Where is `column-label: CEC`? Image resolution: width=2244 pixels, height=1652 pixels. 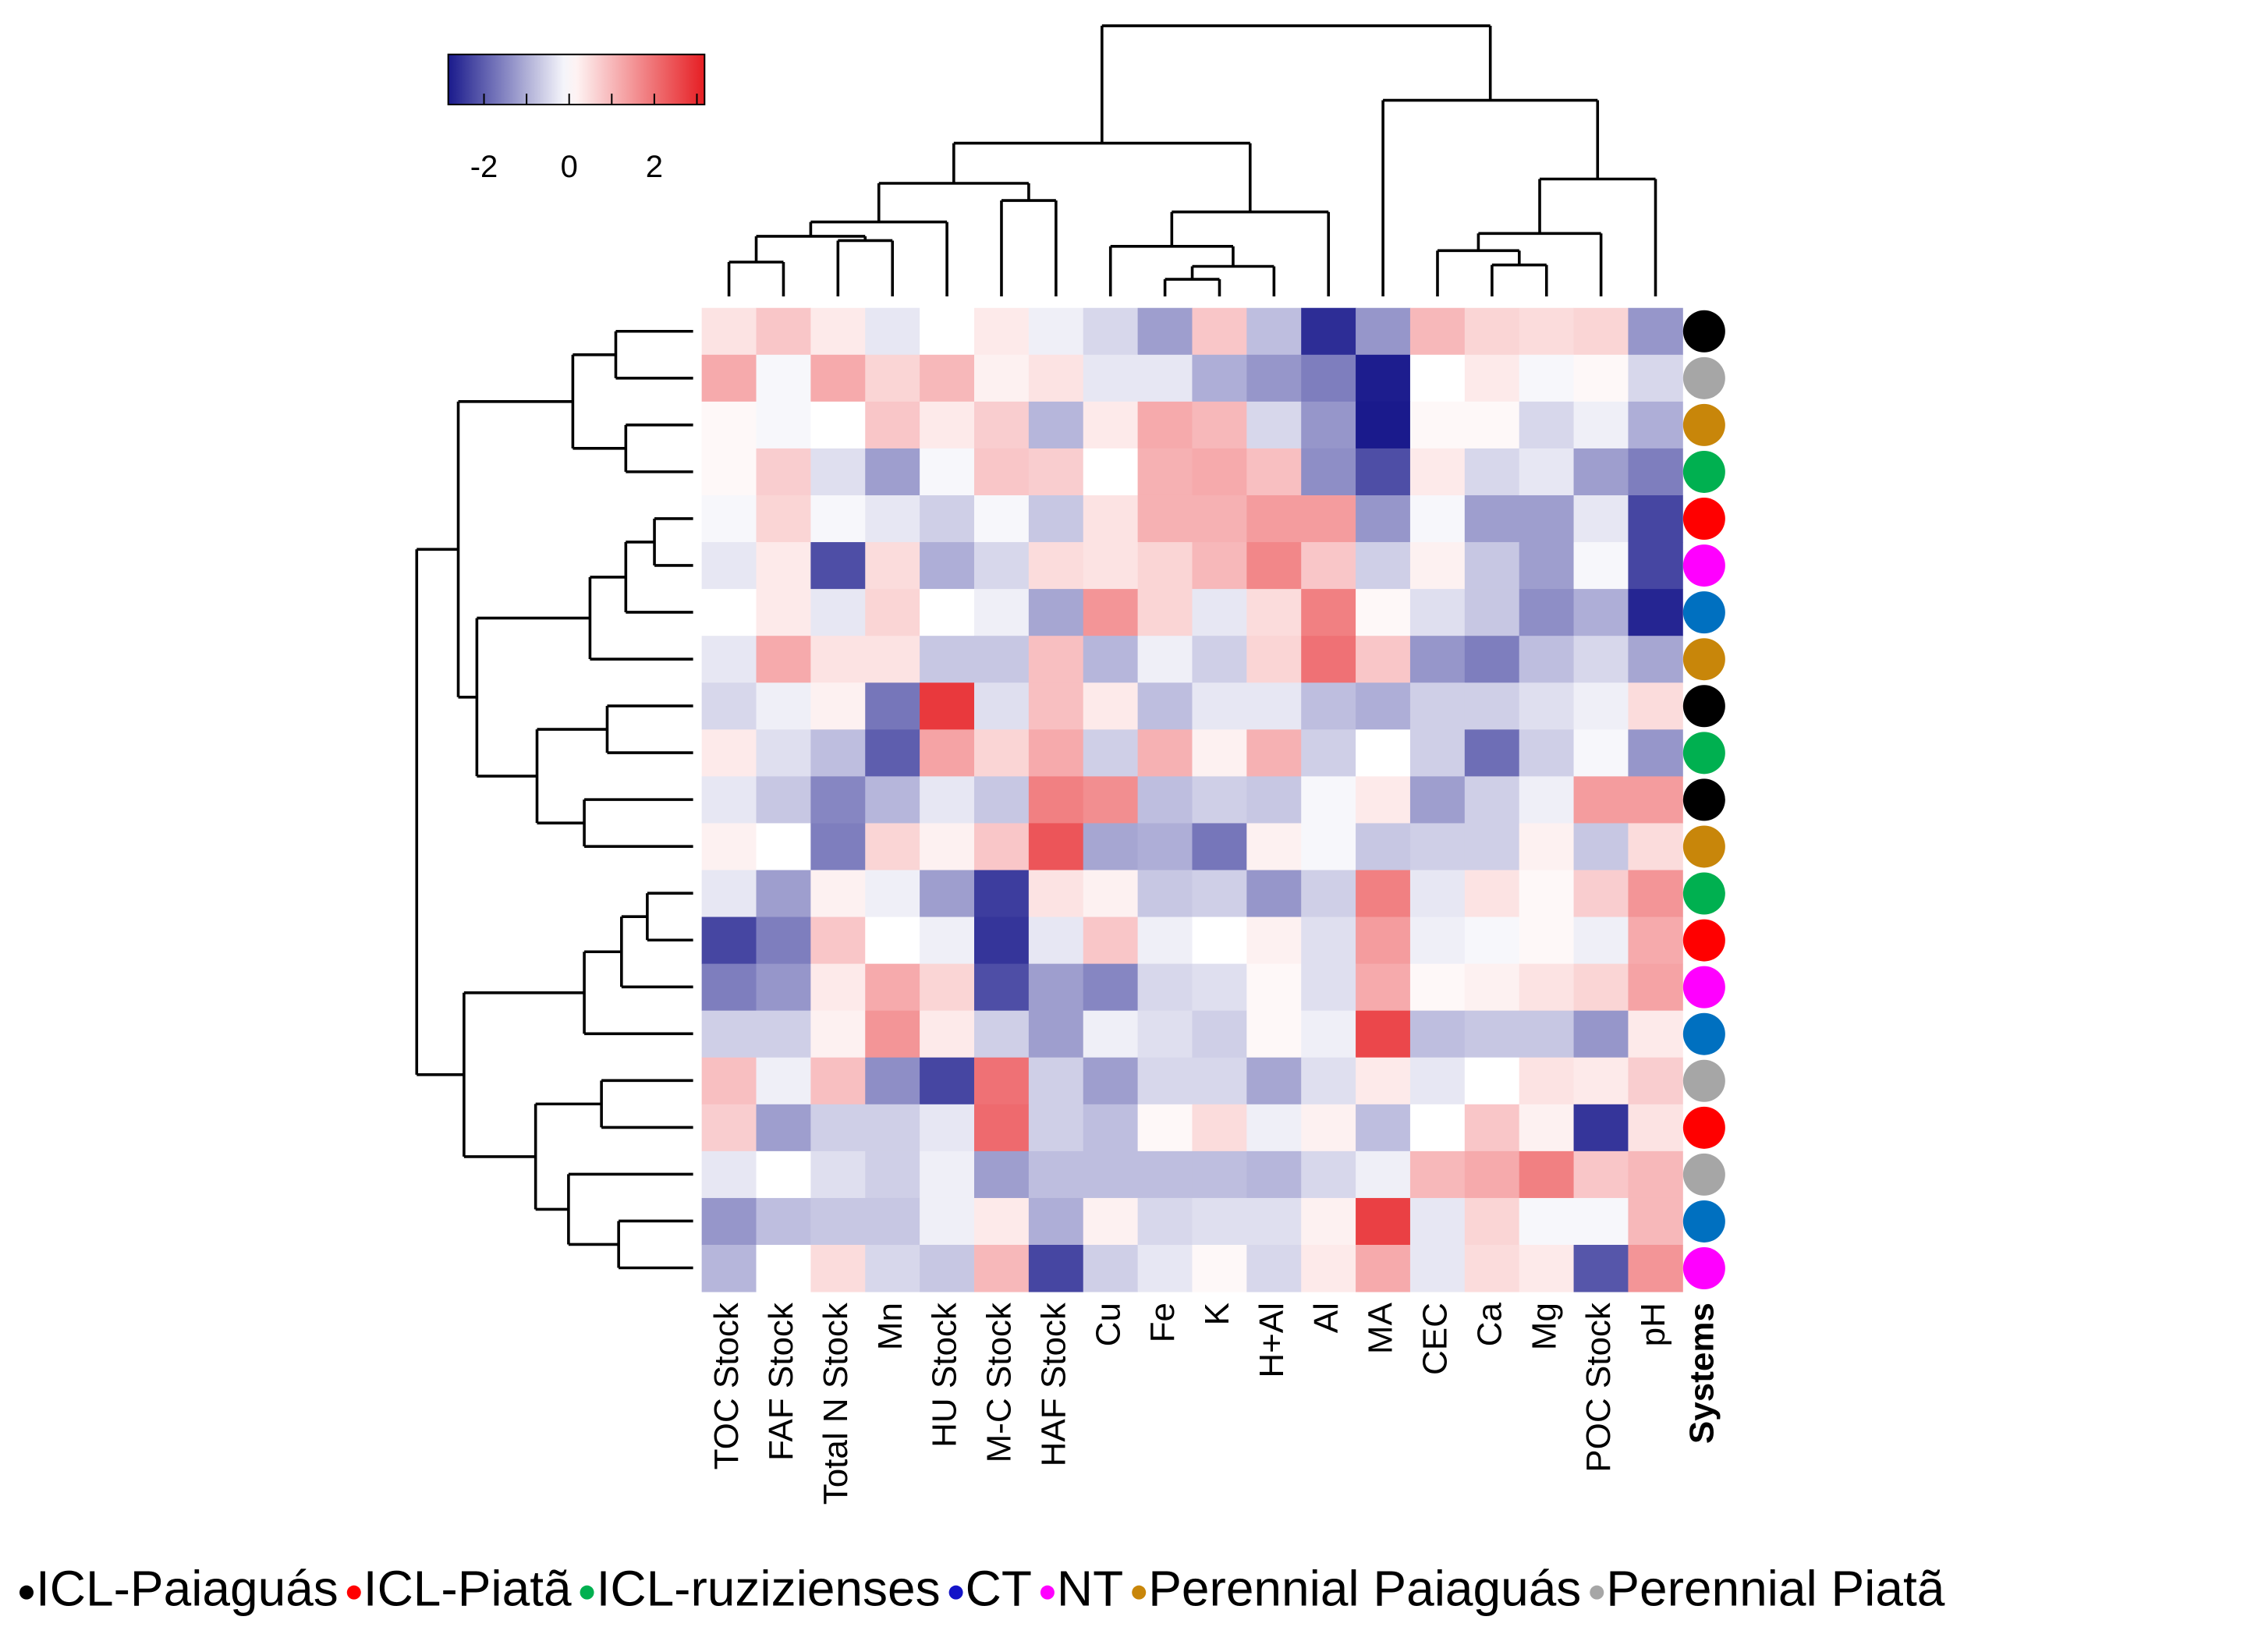
column-label: CEC is located at coordinates (1435, 1339).